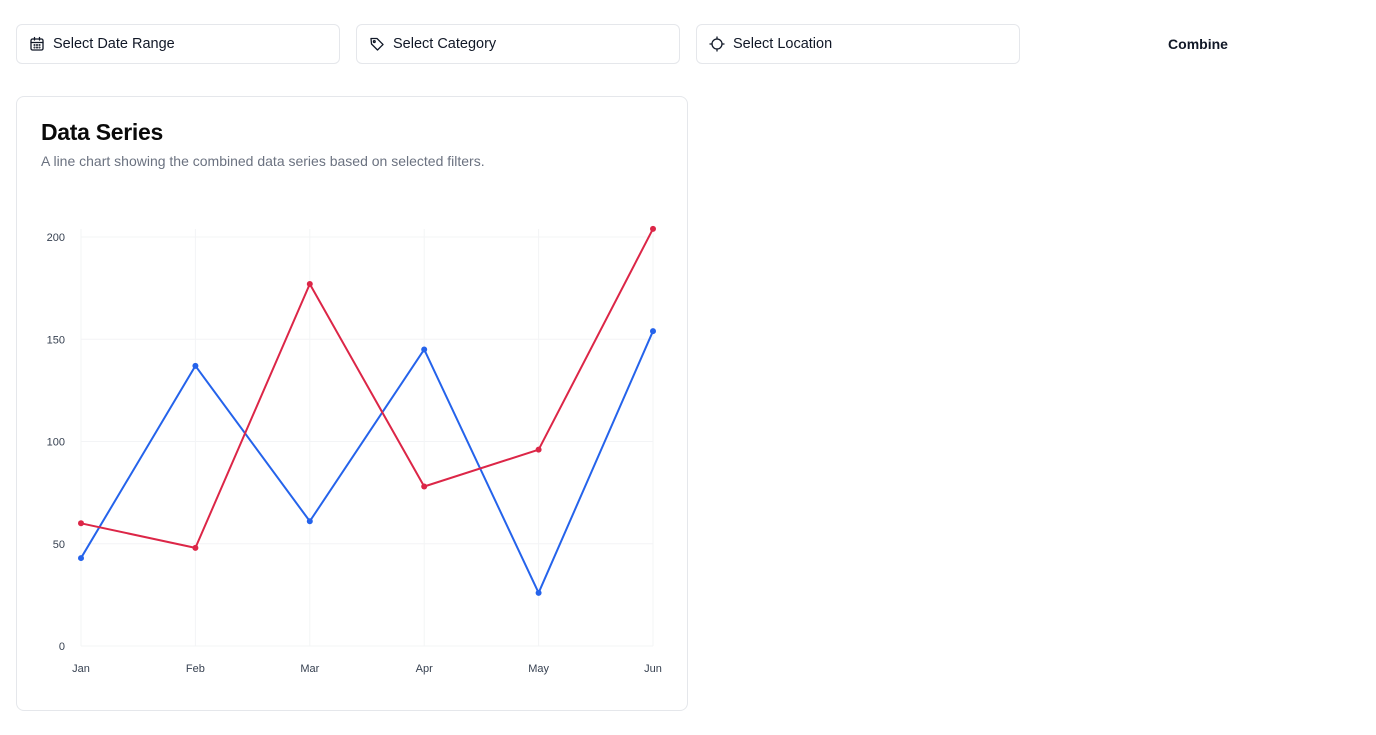 This screenshot has height=735, width=1376. Describe the element at coordinates (783, 44) in the screenshot. I see `location-label: Select Location` at that location.